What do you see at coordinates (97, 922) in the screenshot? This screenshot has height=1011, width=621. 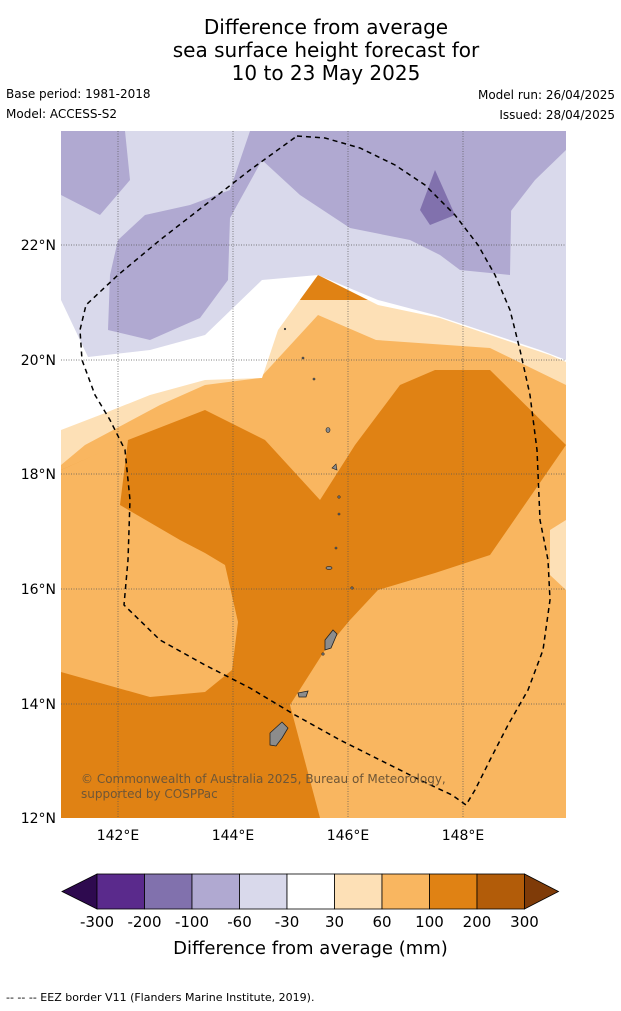 I see `colorbar-tick-label: -300` at bounding box center [97, 922].